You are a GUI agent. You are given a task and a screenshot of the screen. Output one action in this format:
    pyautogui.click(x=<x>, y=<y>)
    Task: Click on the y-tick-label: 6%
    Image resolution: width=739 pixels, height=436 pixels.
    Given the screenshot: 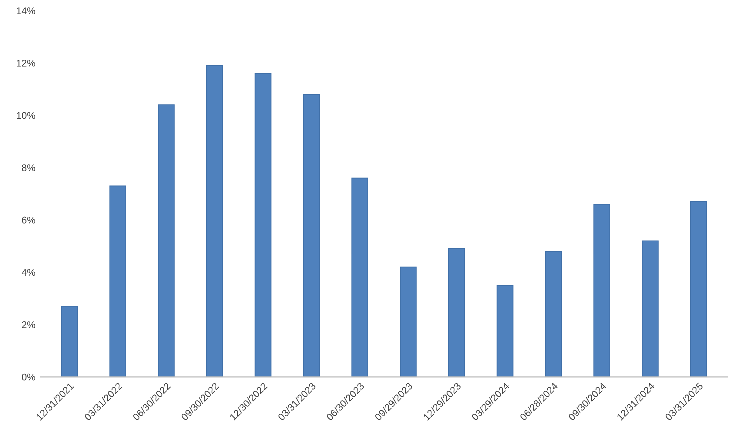 What is the action you would take?
    pyautogui.click(x=29, y=220)
    